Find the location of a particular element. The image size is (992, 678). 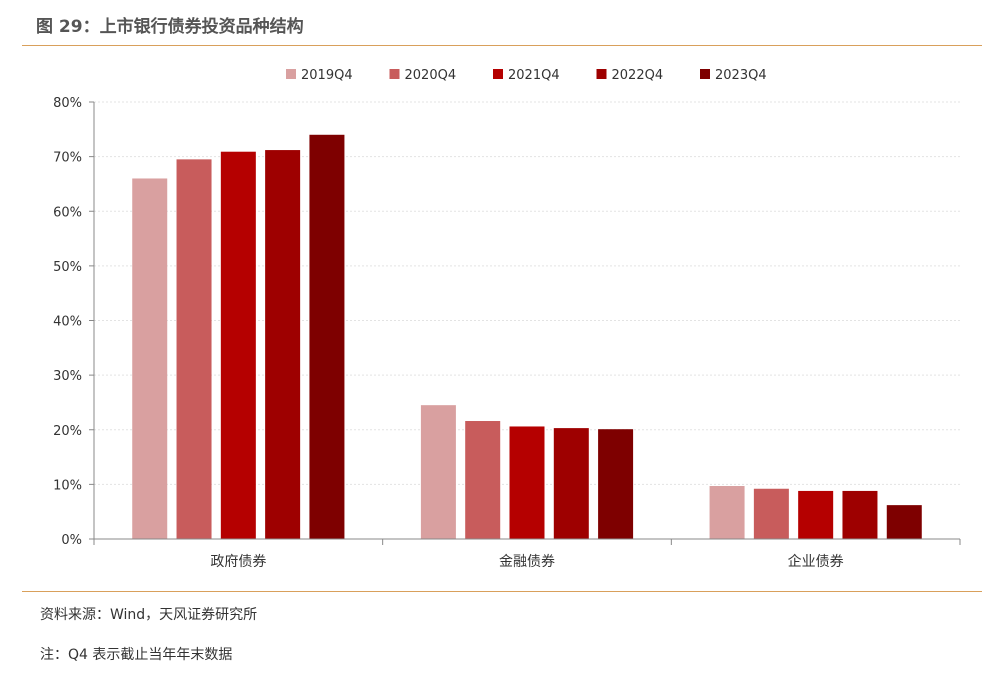

x-category-label: 金融债券 is located at coordinates (527, 562).